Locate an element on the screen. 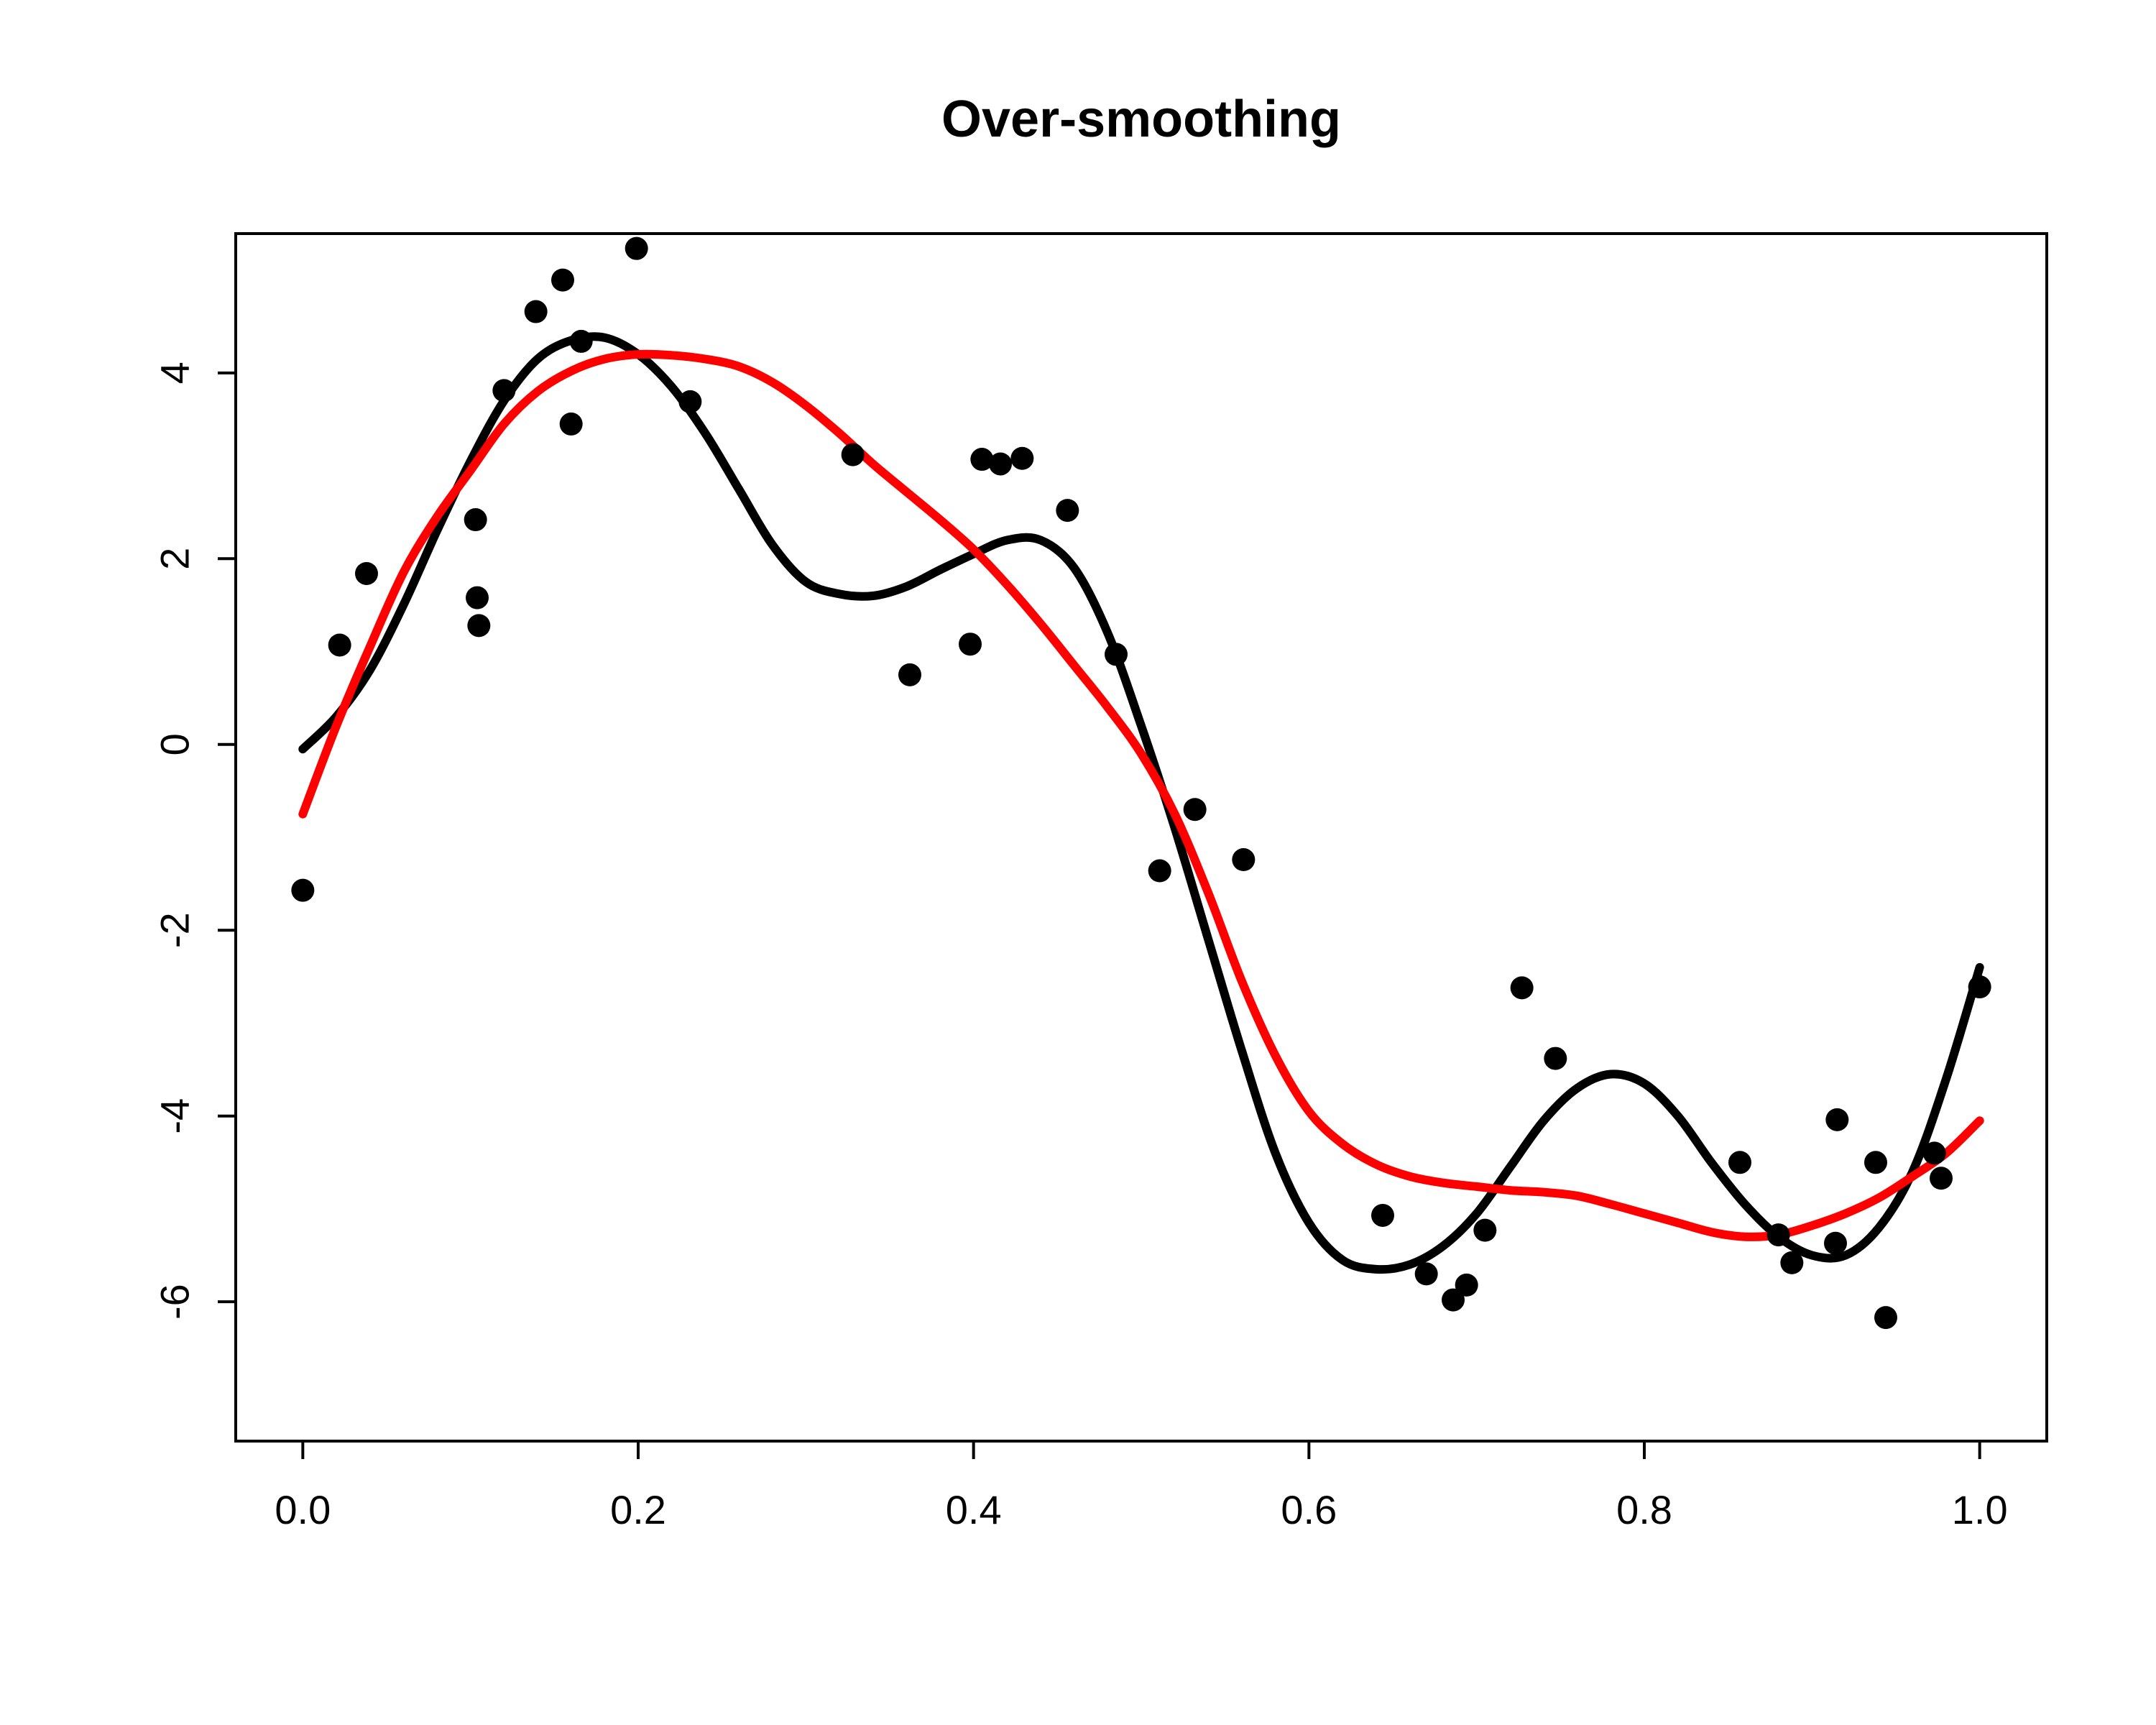 This screenshot has height=1725, width=2156. chart-title: Over-smoothing is located at coordinates (1141, 119).